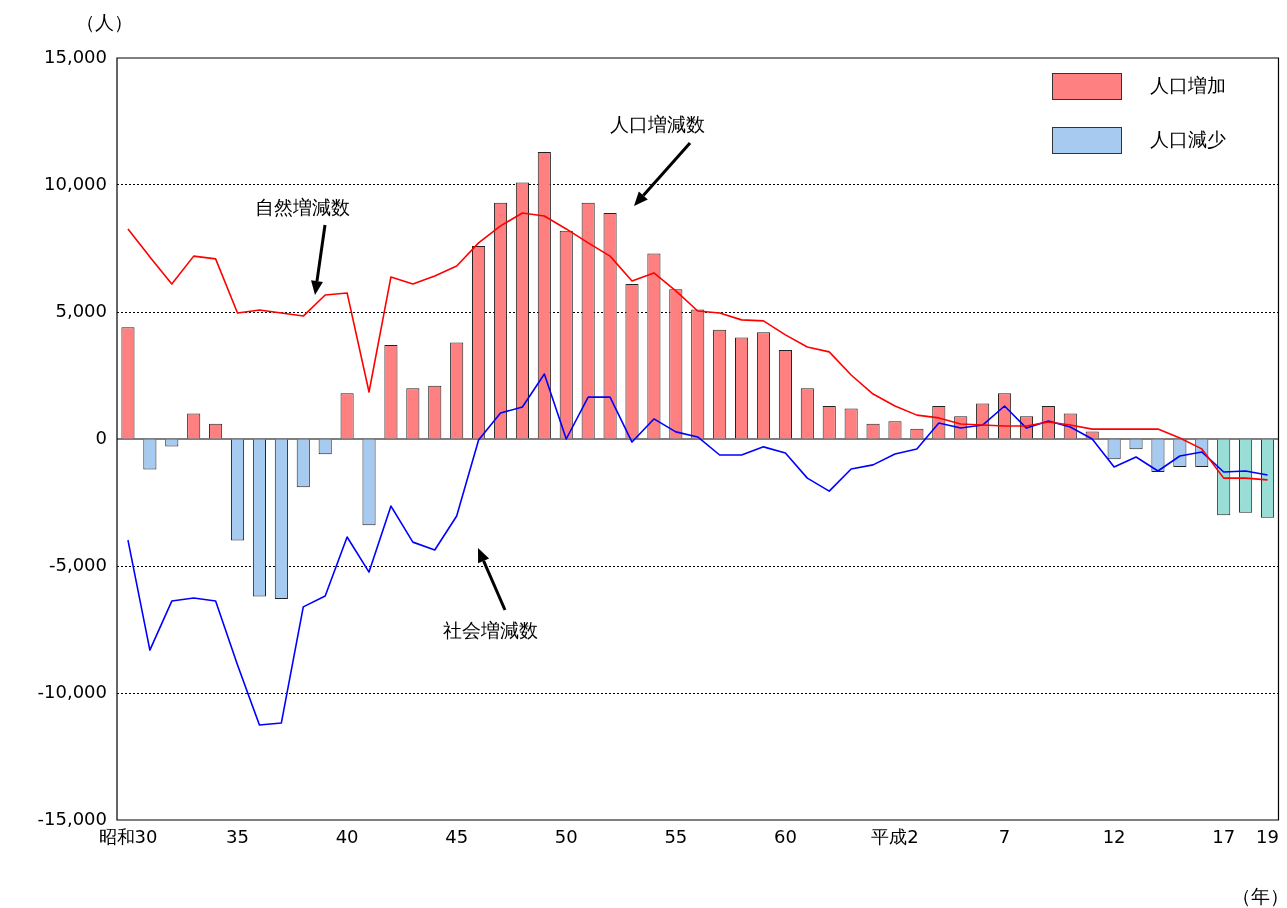 This screenshot has width=1287, height=908. I want to click on x-tick-label: 19, so click(1267, 837).